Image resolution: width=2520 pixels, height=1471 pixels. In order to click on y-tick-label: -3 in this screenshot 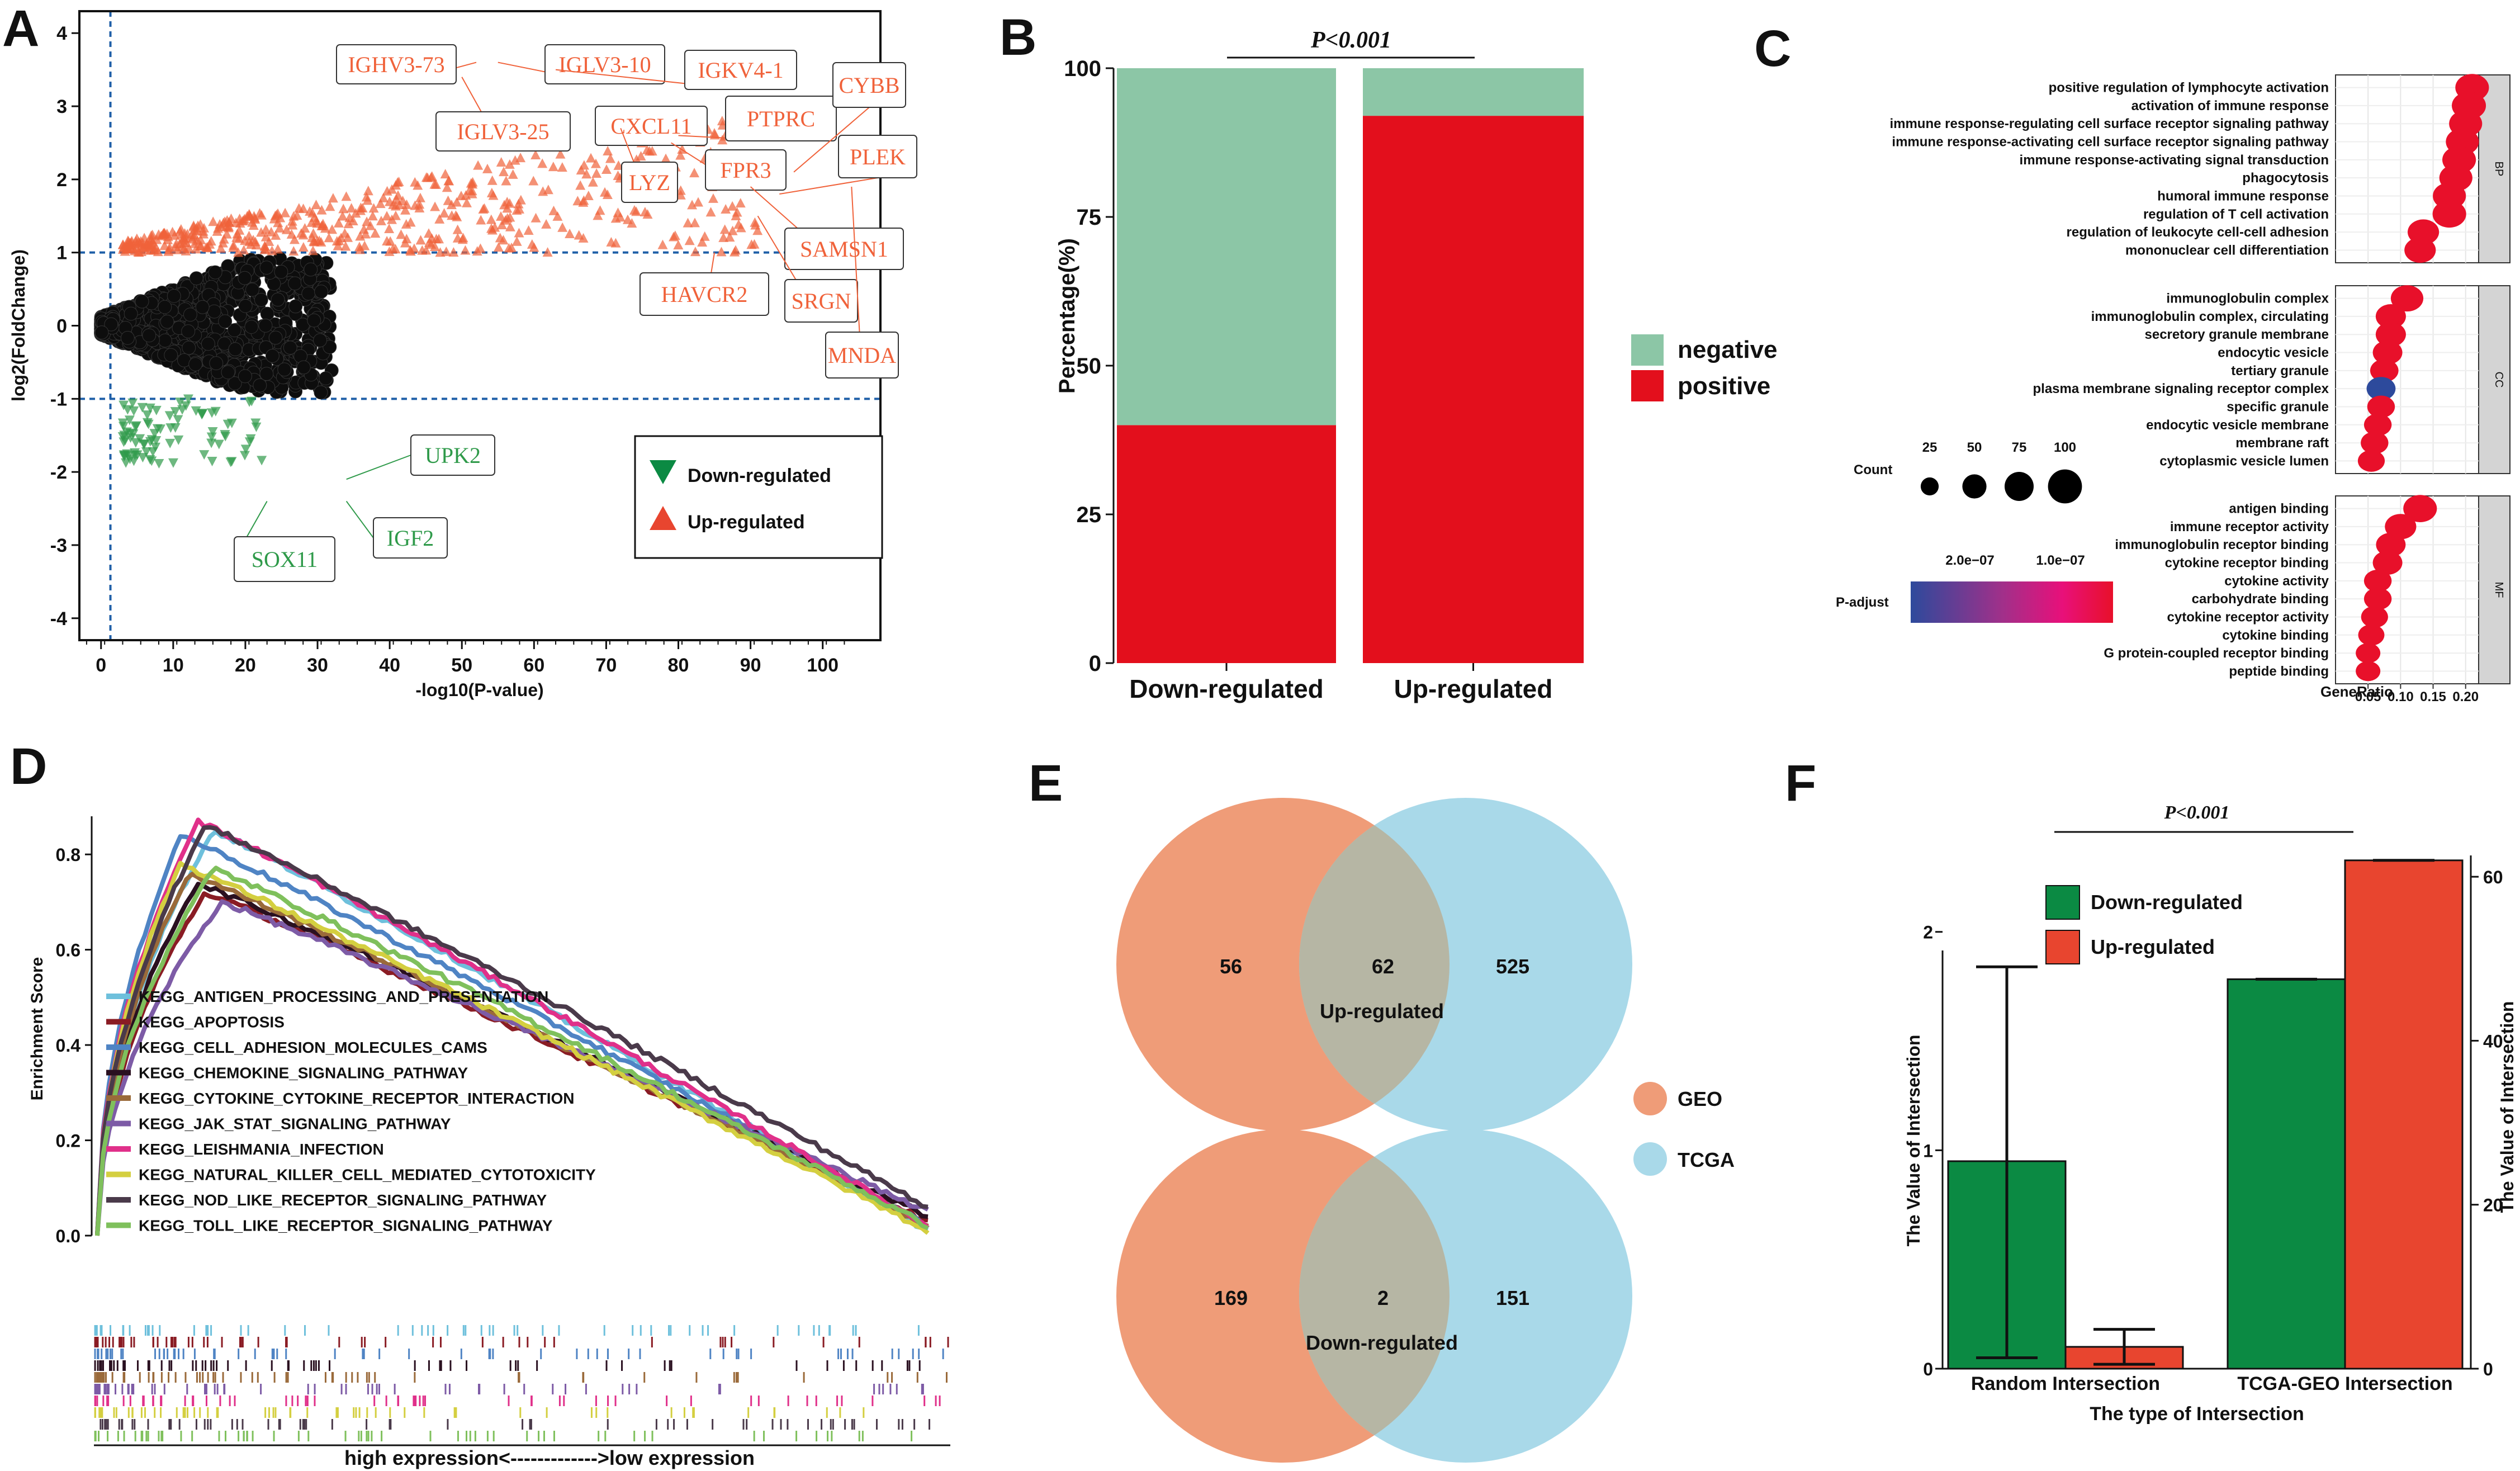, I will do `click(58, 545)`.